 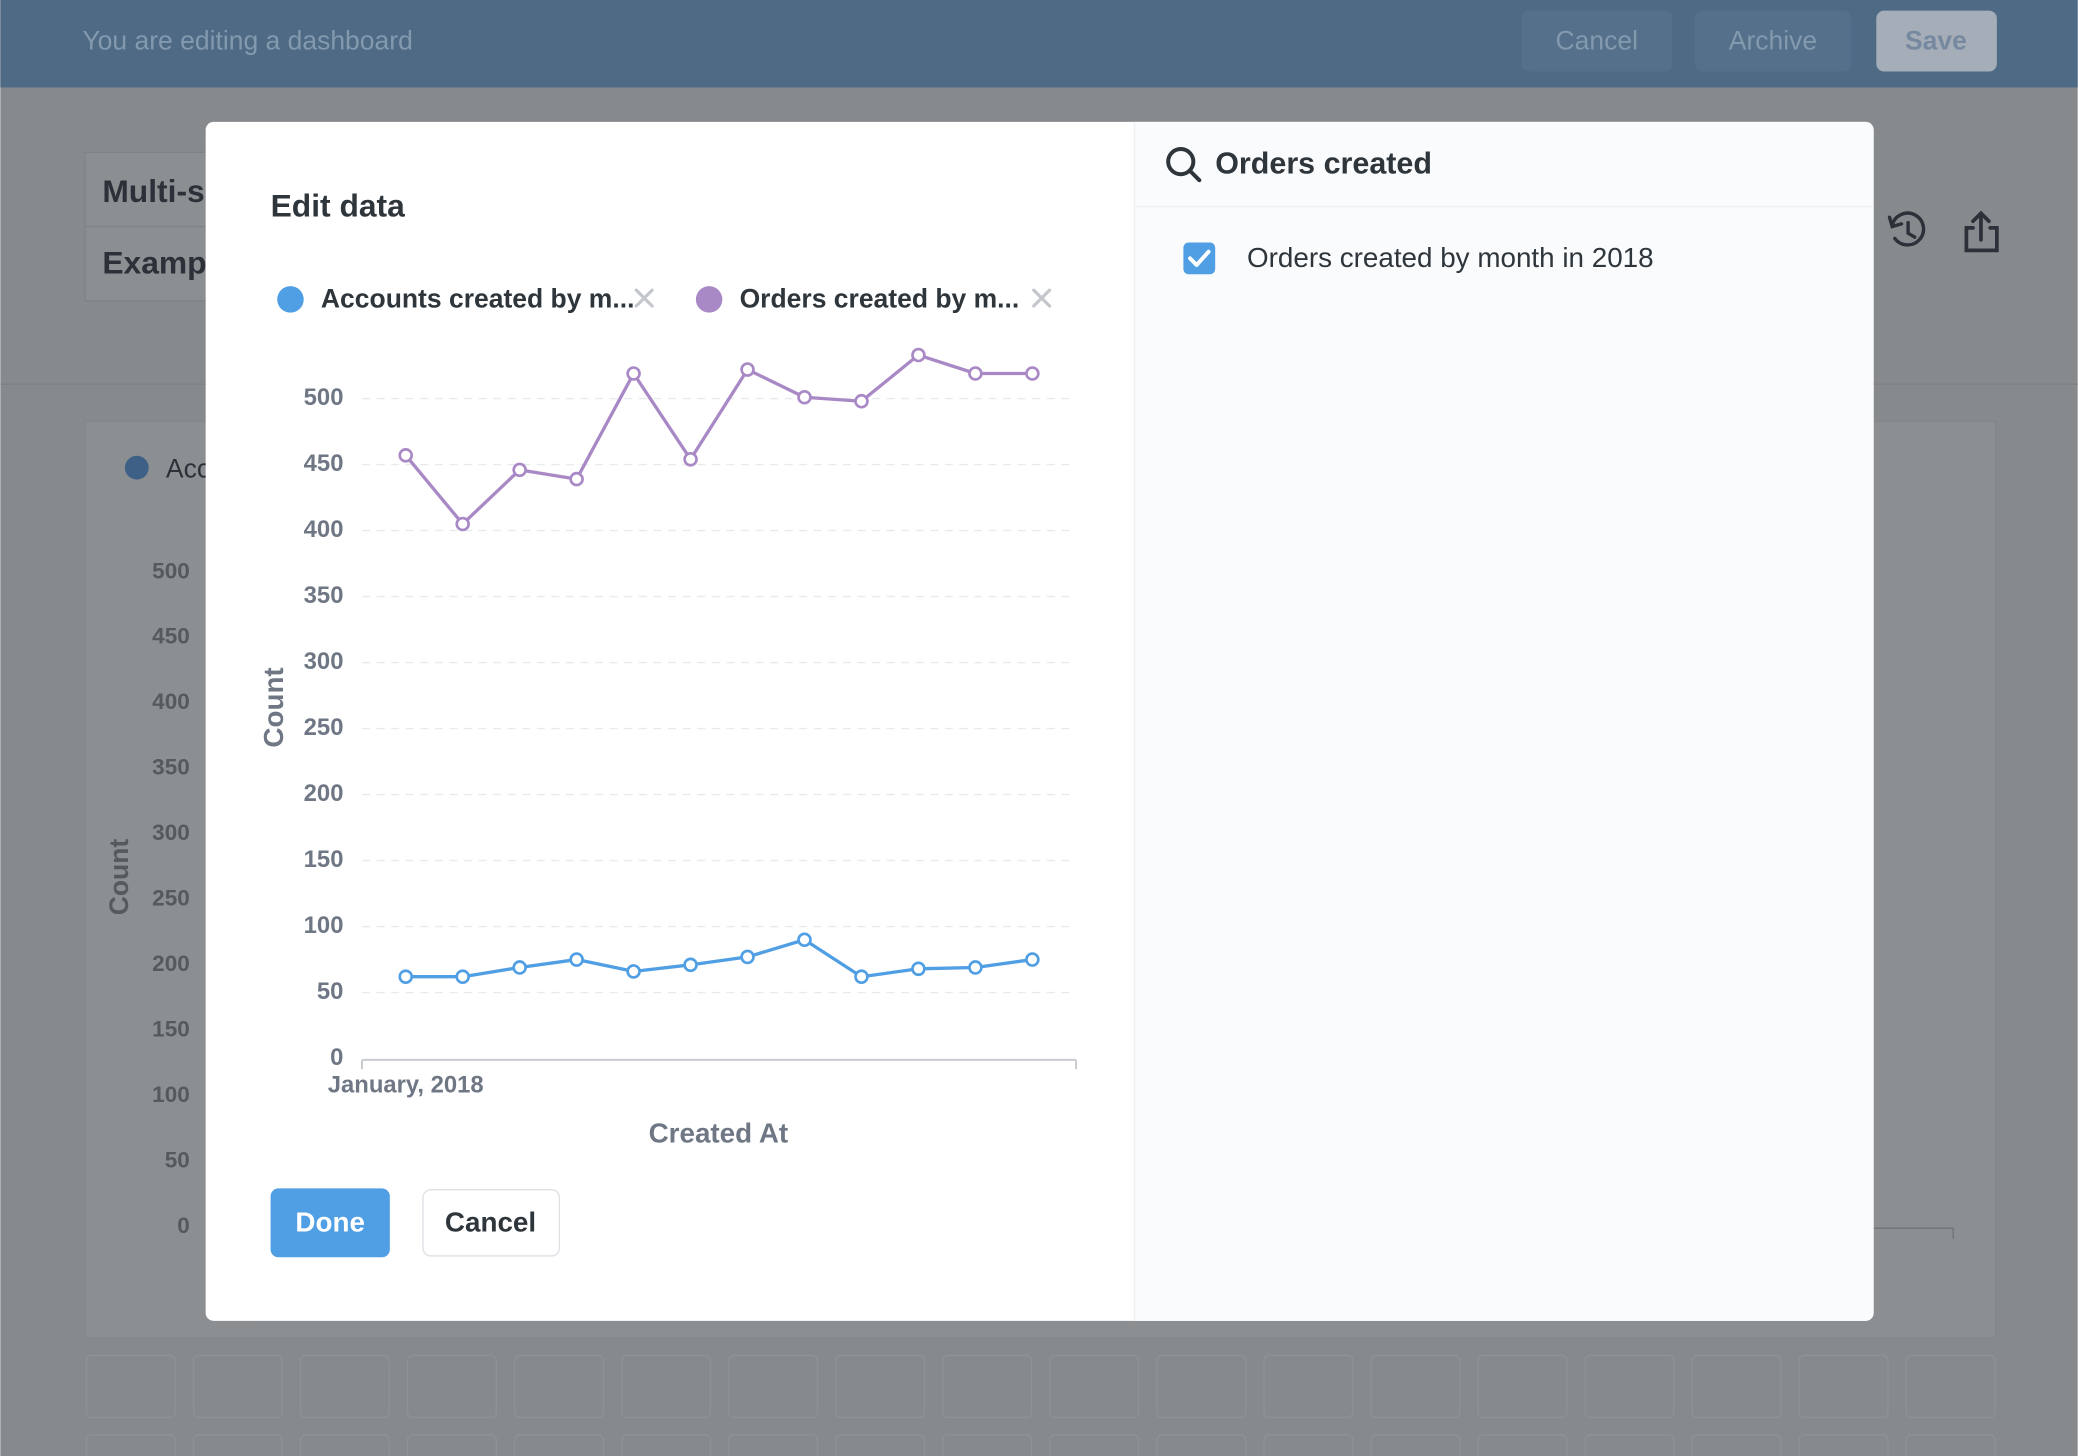 What do you see at coordinates (324, 529) in the screenshot?
I see `y-tick-label: 400` at bounding box center [324, 529].